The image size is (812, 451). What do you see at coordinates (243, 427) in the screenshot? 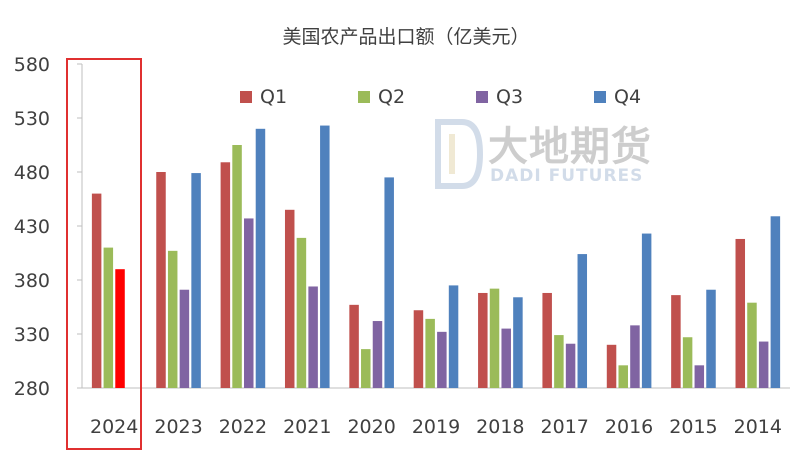
I see `x-tick-label-2022: 2022` at bounding box center [243, 427].